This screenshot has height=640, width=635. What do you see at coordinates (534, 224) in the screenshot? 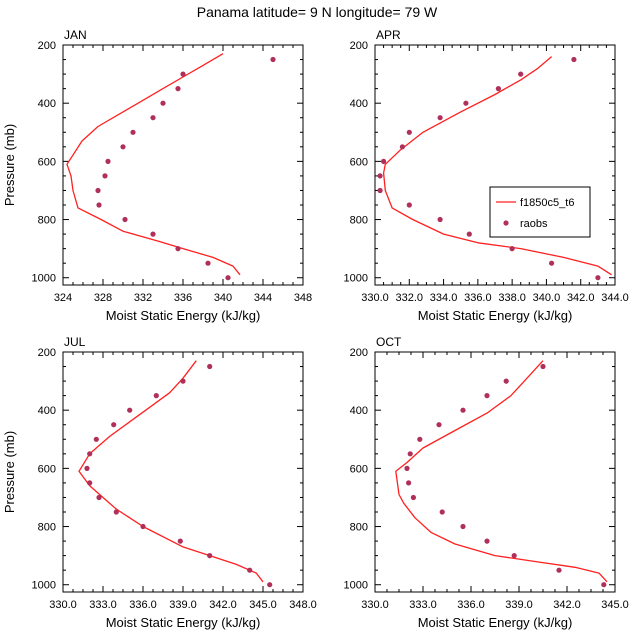
I see `legend-obs-label: raobs` at bounding box center [534, 224].